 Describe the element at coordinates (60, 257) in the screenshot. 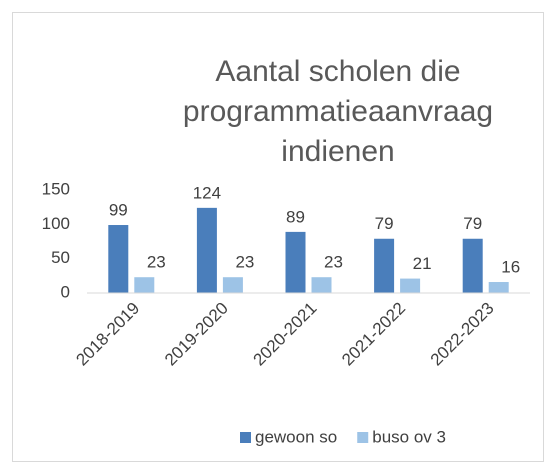

I see `y-tick-label: 50` at that location.